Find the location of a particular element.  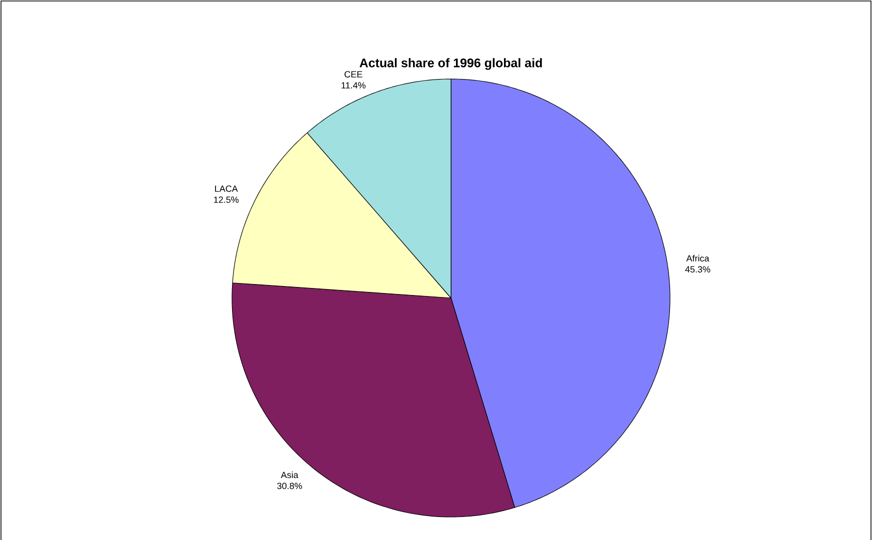

chart-title: Actual share of 1996 global aid is located at coordinates (451, 64).